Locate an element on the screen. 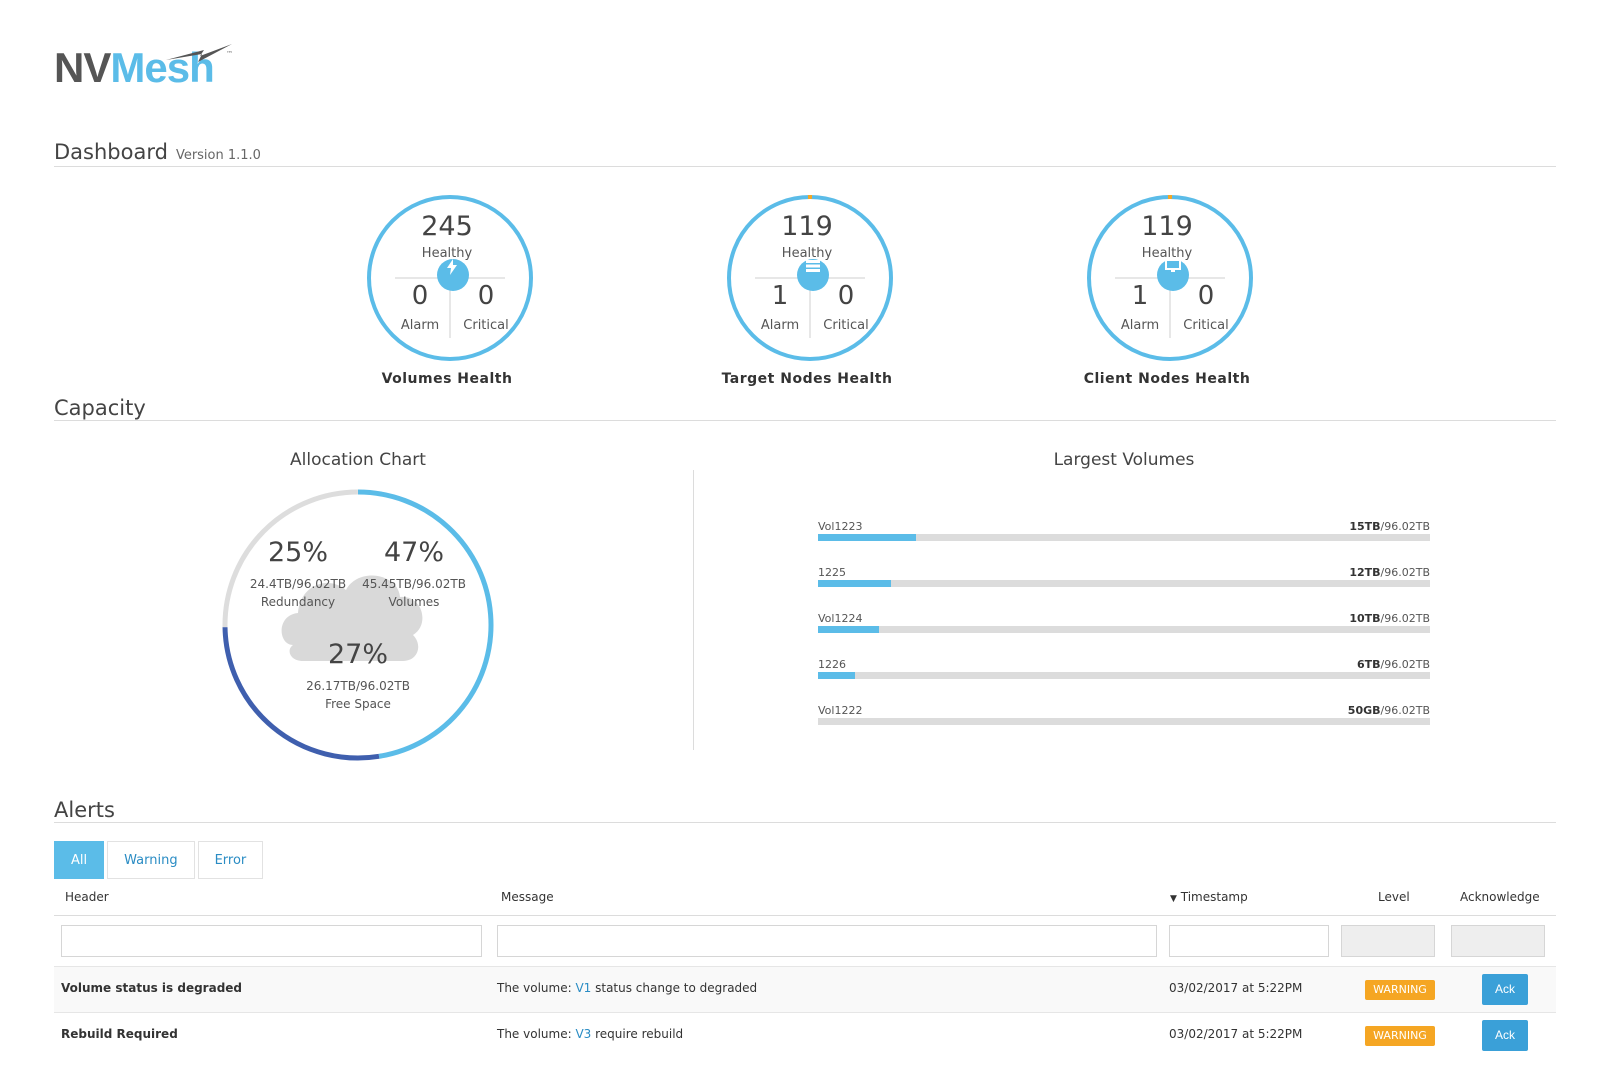 This screenshot has width=1600, height=1067. message-suffix: status change to degraded is located at coordinates (674, 988).